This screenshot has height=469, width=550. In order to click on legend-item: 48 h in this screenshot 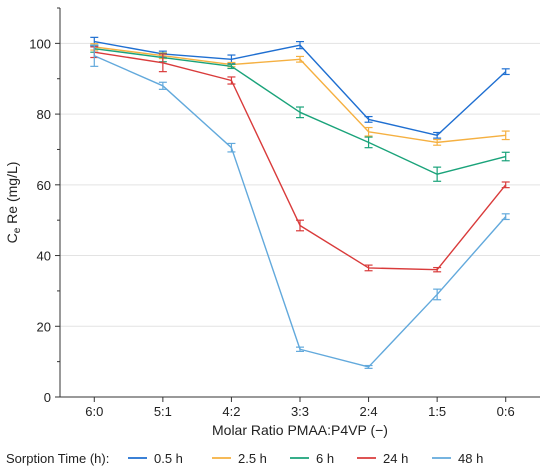, I will do `click(457, 458)`.